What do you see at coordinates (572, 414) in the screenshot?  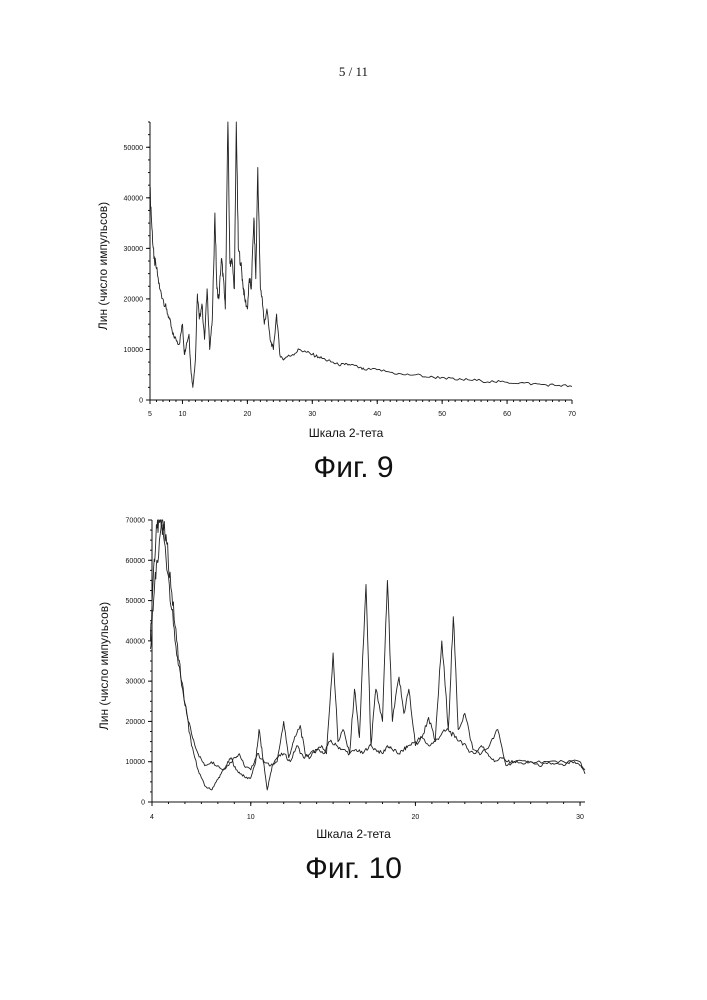 I see `x-tick-label: 70` at bounding box center [572, 414].